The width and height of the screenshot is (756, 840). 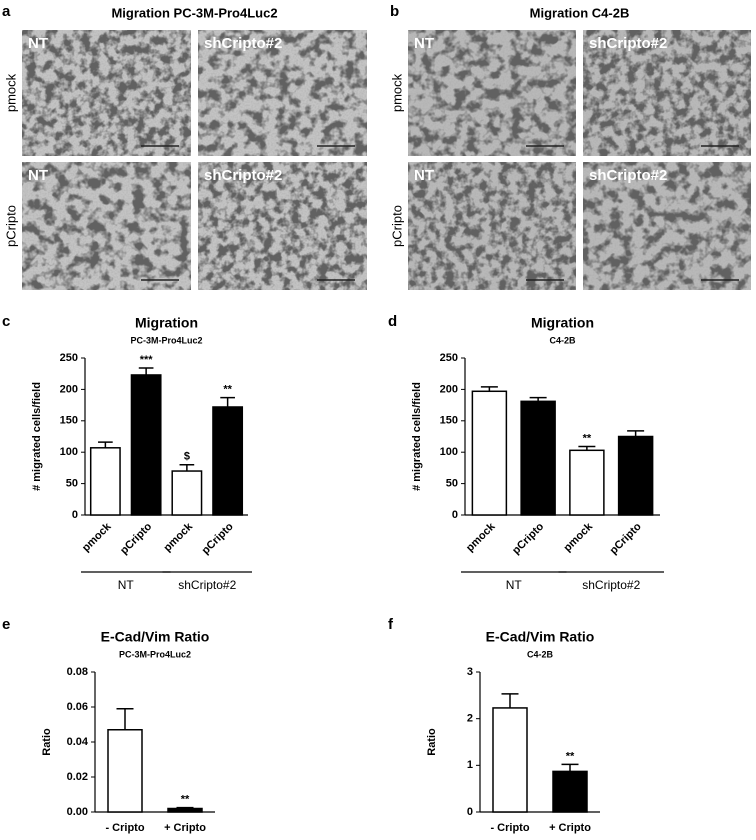 I want to click on significance-label: $, so click(x=187, y=457).